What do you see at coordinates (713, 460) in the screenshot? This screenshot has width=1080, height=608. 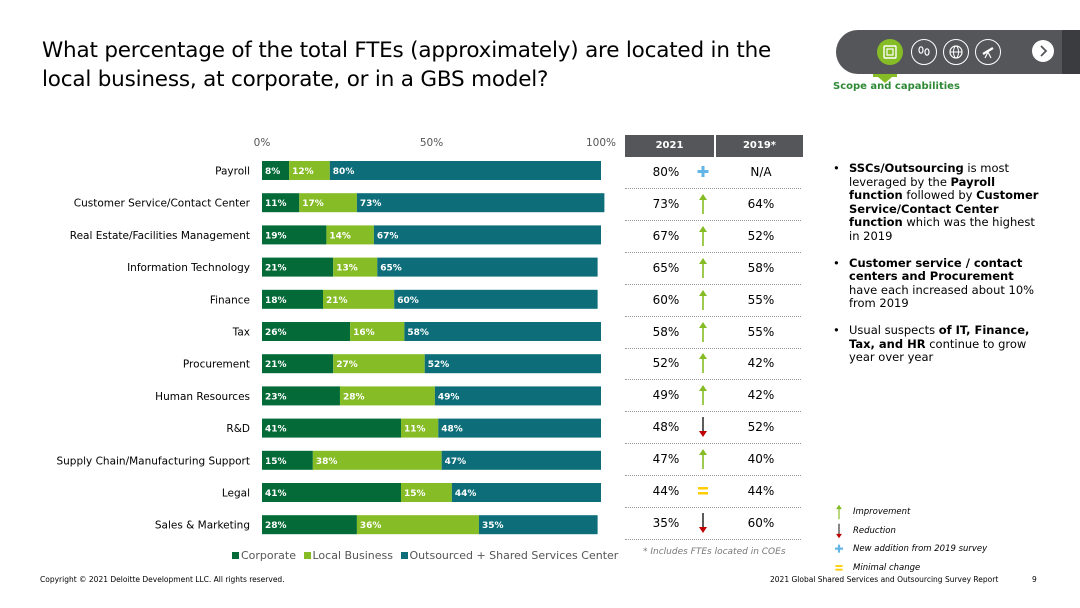 I see `table-row: 47% 40%` at bounding box center [713, 460].